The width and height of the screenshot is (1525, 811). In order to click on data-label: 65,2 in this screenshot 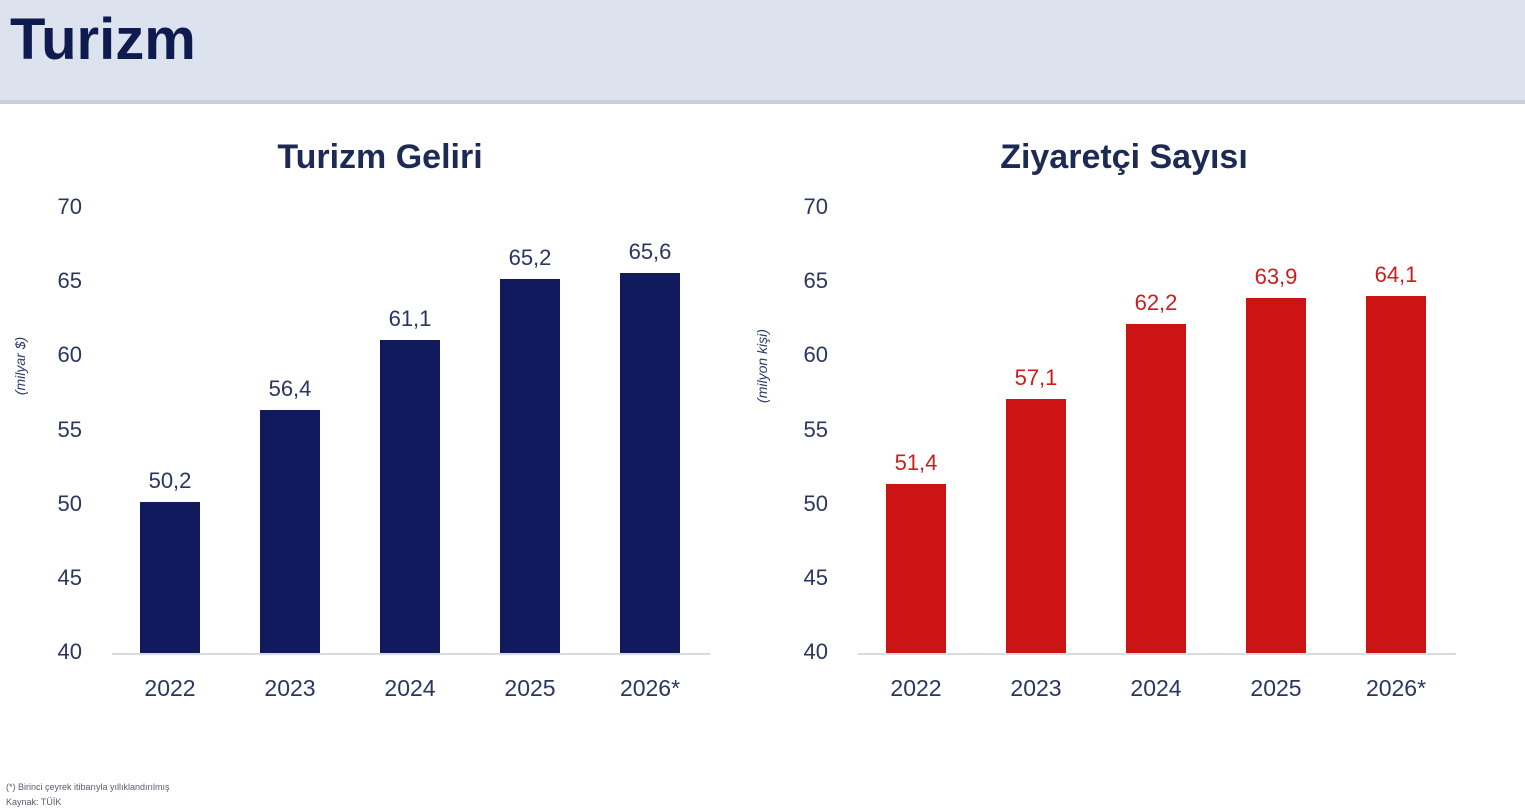, I will do `click(530, 258)`.